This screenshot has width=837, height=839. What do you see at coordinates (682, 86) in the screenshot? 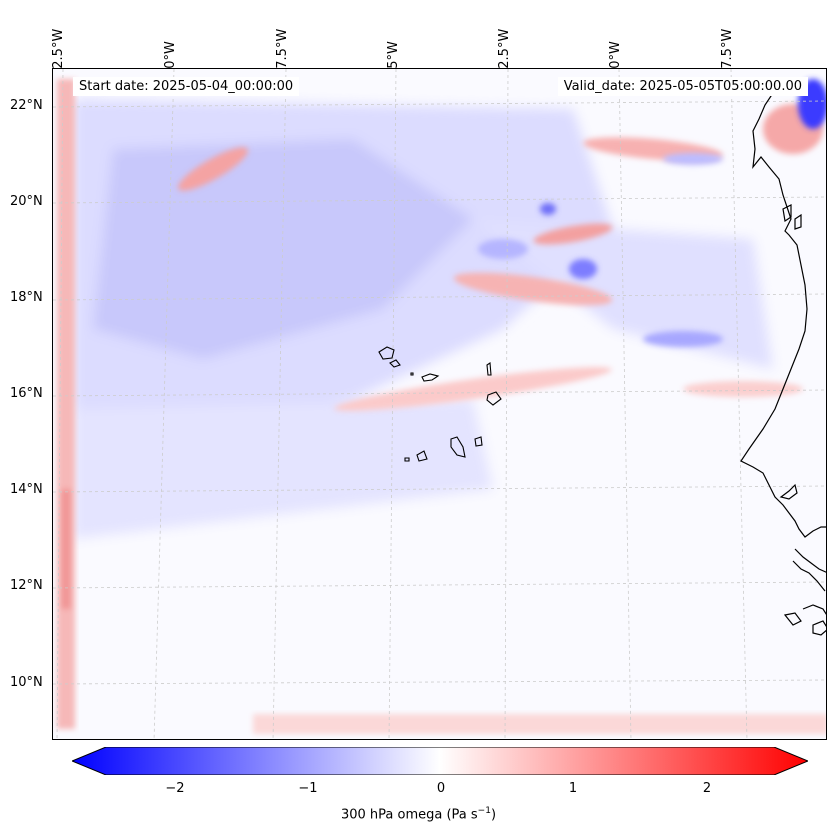
I see `valid-date-label: Valid_date: 2025-05-05T05:00:00.00` at bounding box center [682, 86].